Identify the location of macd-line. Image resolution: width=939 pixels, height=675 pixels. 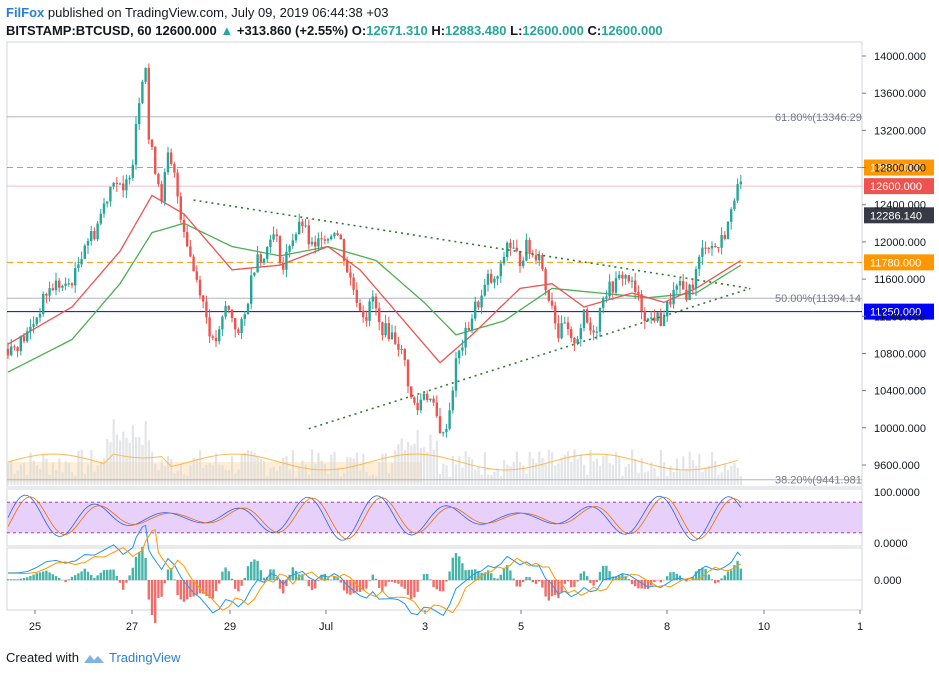
(374, 570).